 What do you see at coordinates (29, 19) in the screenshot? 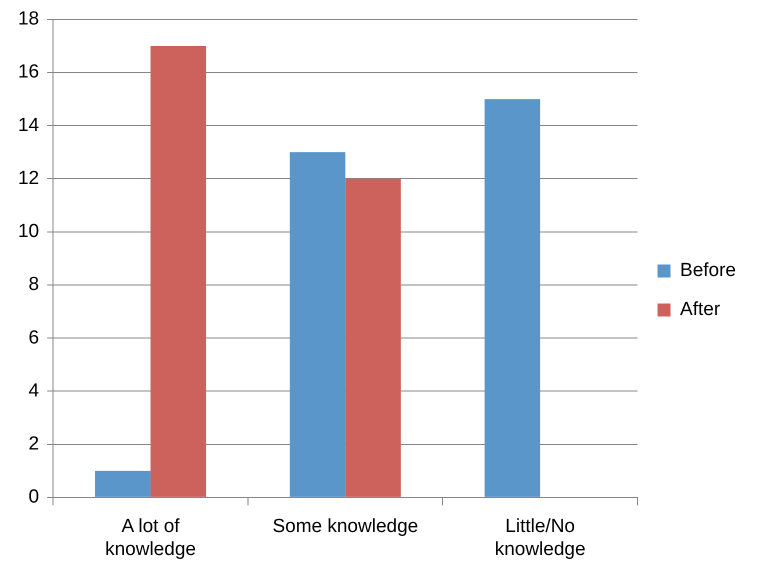
I see `y-tick-label: 18` at bounding box center [29, 19].